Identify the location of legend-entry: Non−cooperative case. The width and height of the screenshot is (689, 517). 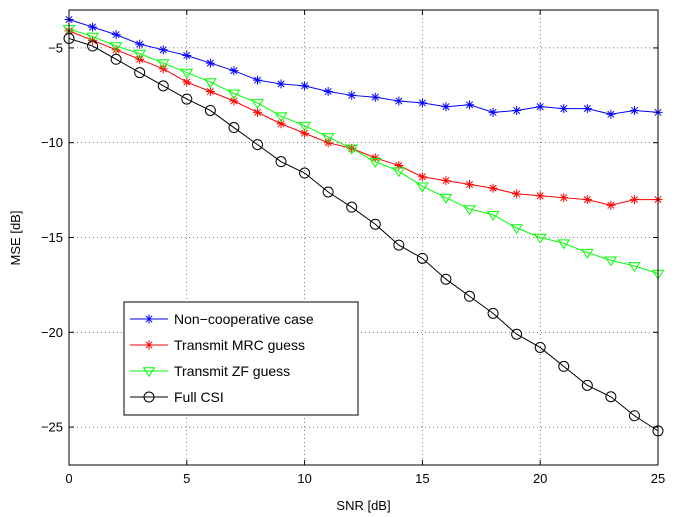
(222, 319).